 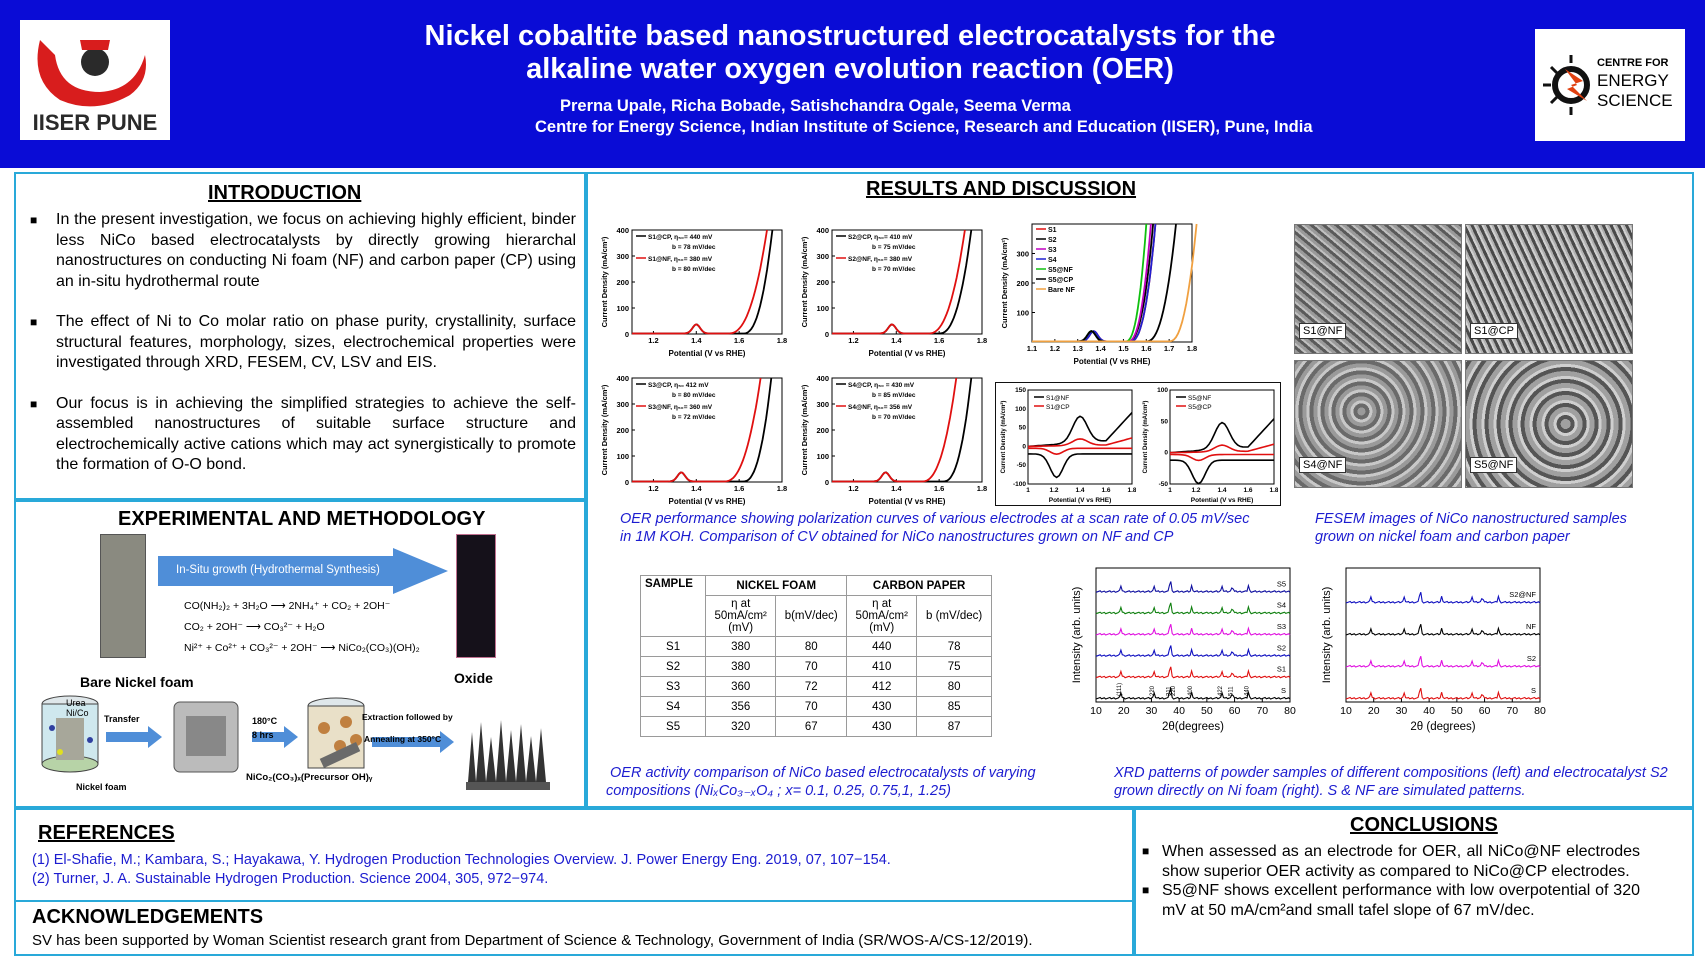 What do you see at coordinates (1247, 690) in the screenshot?
I see `peak-label: 440` at bounding box center [1247, 690].